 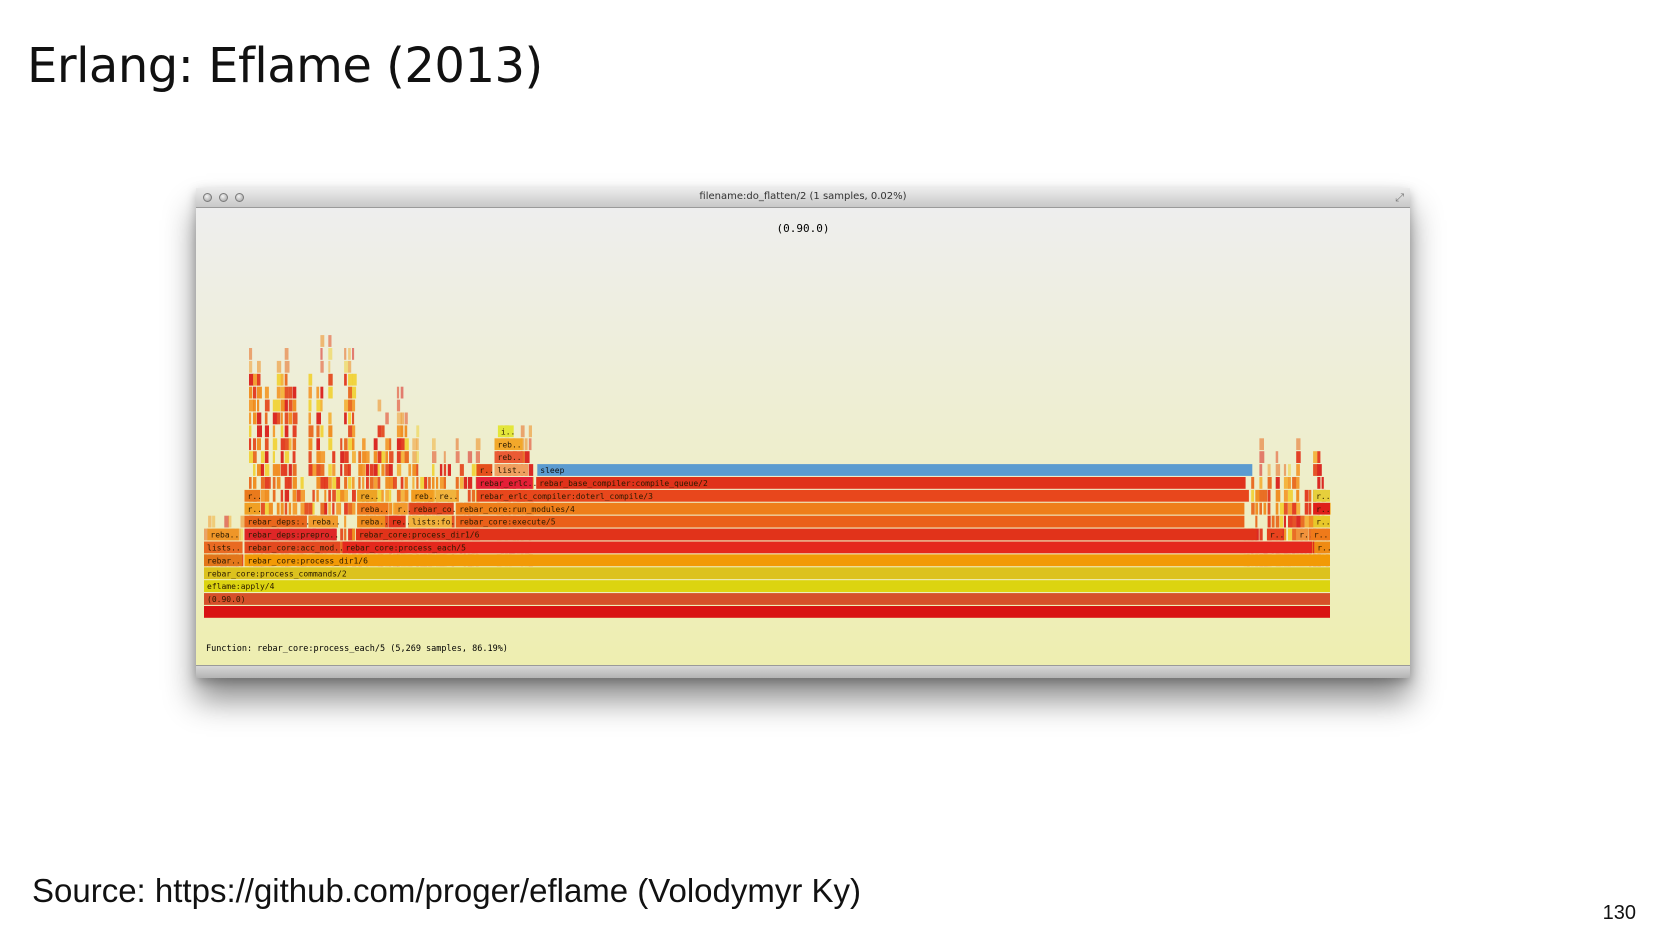 I want to click on flame-frame: rebar_core:process_commands/2, so click(x=767, y=573).